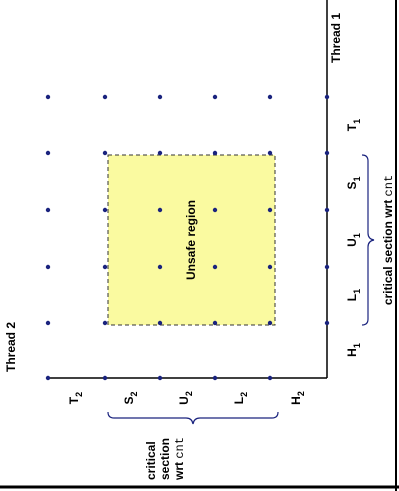 Image resolution: width=399 pixels, height=491 pixels. I want to click on thread1-critical-label: critical section wrt cnt, so click(388, 240).